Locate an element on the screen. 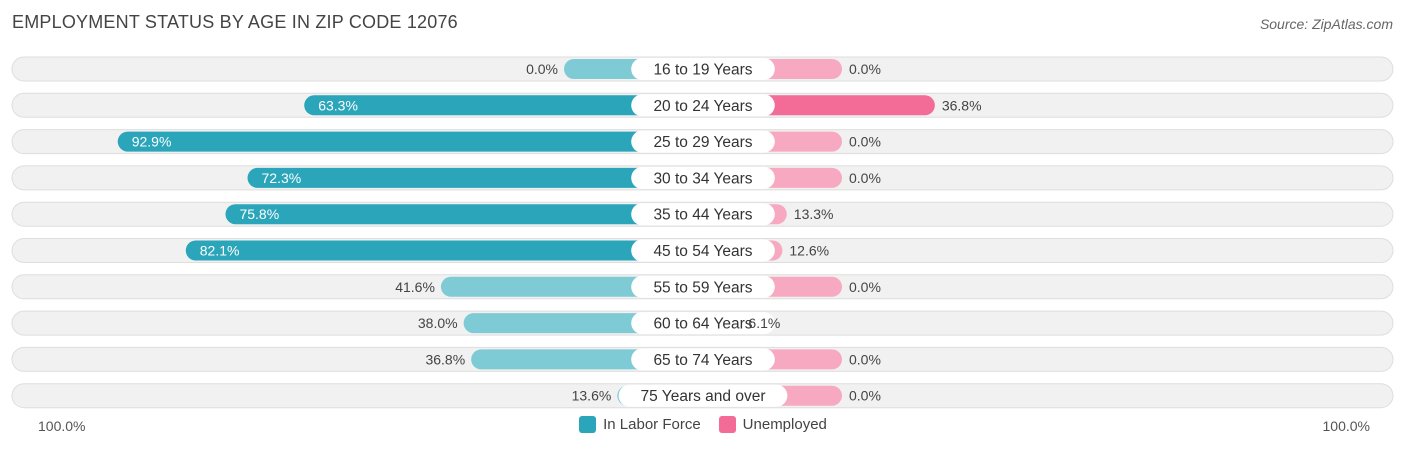  labor-value-label: 63.3% is located at coordinates (338, 105).